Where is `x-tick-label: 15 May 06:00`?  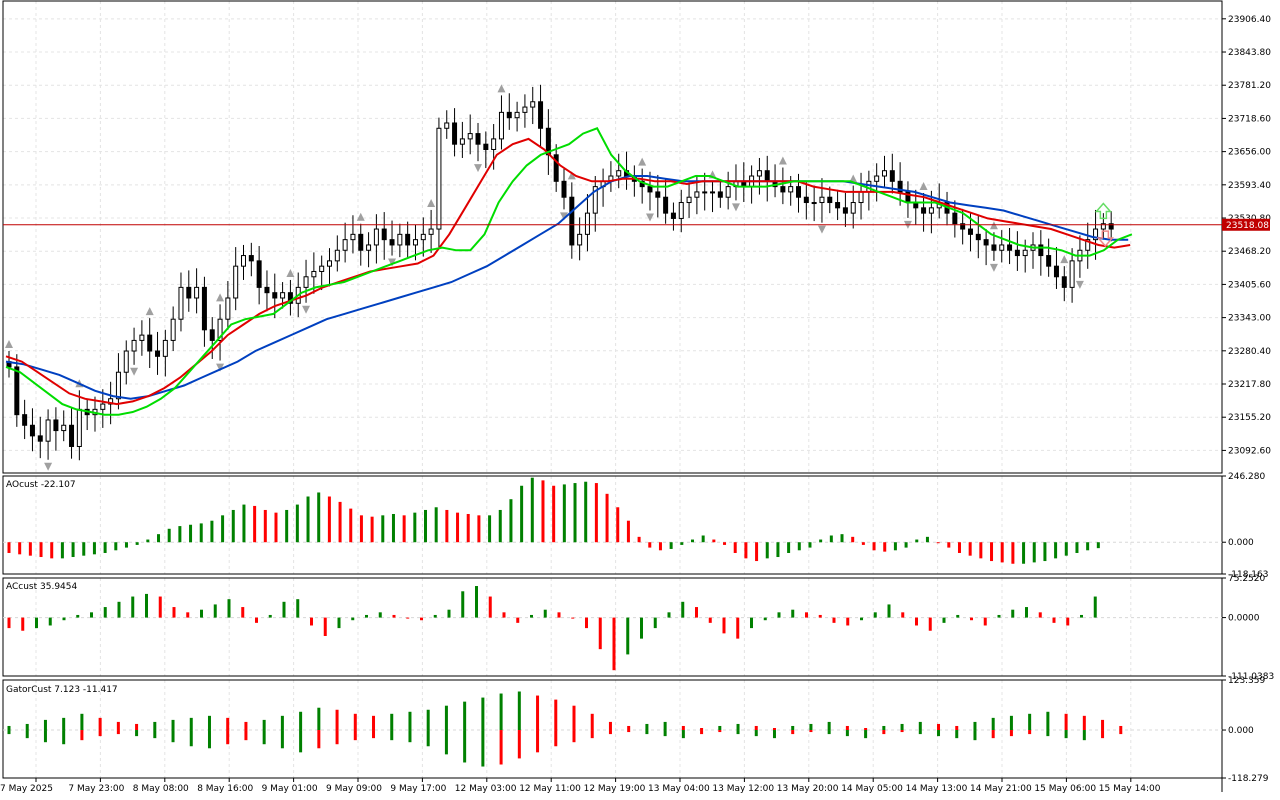
x-tick-label: 15 May 06:00 is located at coordinates (1065, 789).